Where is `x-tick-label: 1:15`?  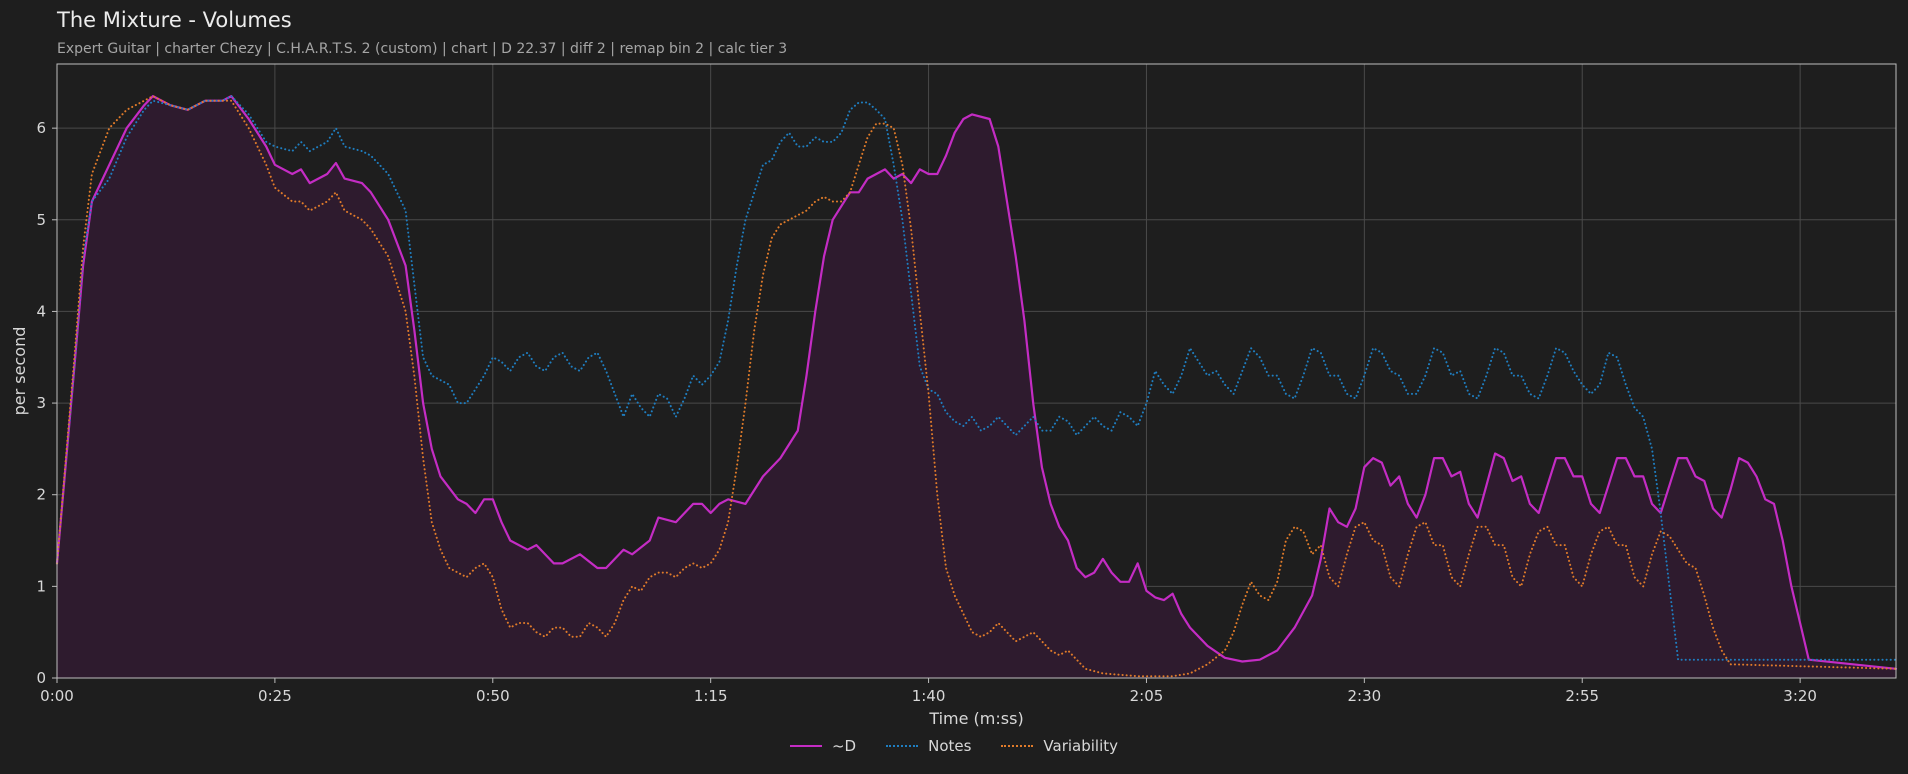
x-tick-label: 1:15 is located at coordinates (711, 696).